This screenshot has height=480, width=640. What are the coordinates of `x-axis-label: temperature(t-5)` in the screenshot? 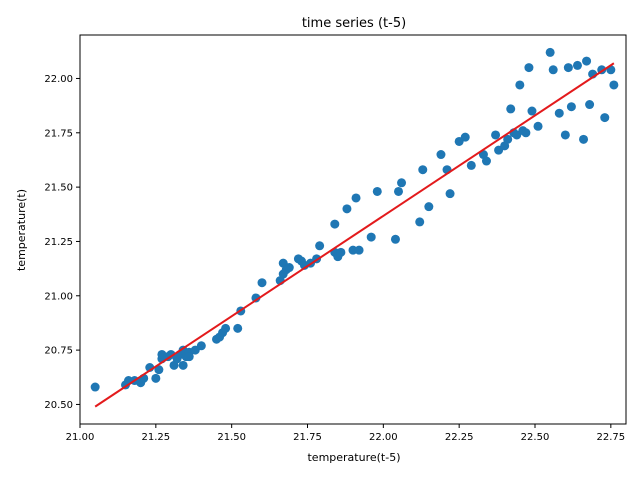 It's located at (353, 457).